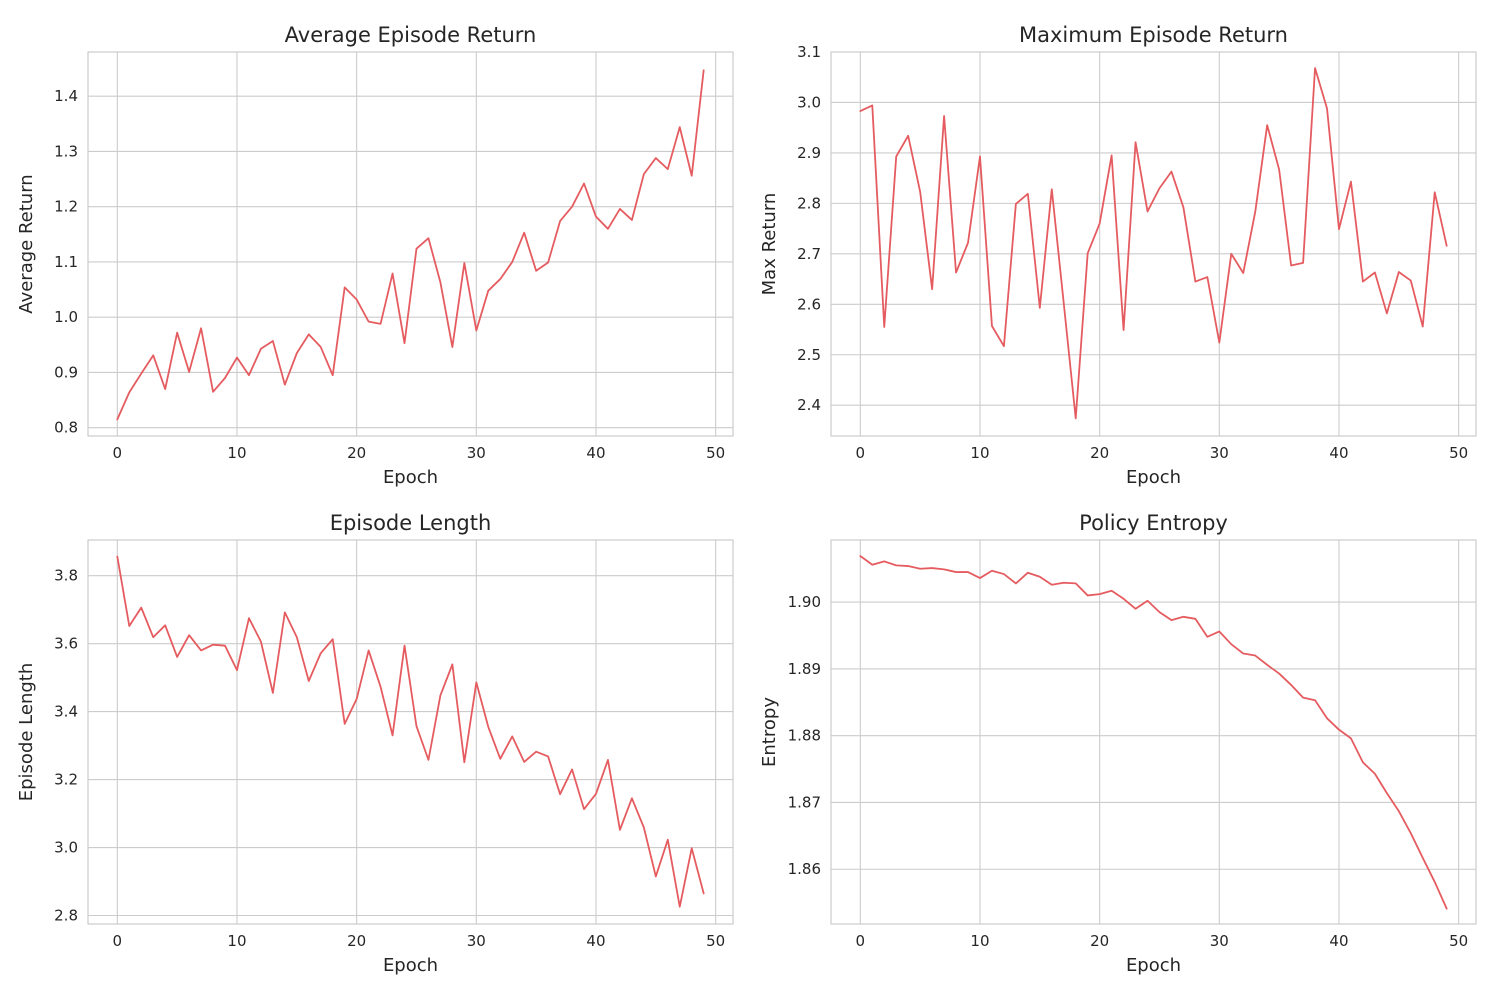 This screenshot has width=1500, height=1000. What do you see at coordinates (66, 372) in the screenshot?
I see `y-tick-label: 0.9` at bounding box center [66, 372].